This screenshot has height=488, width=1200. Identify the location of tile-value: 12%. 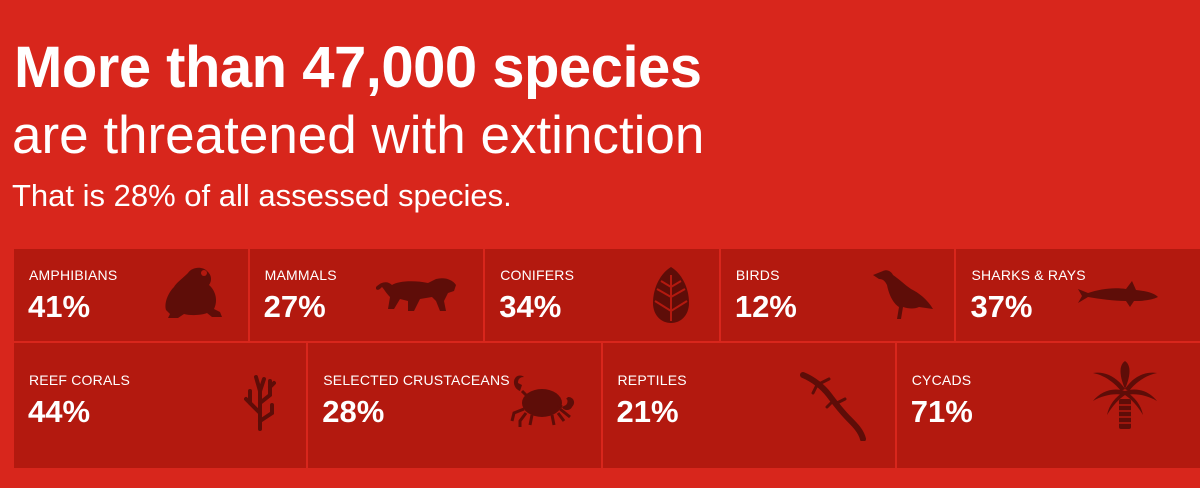
(765, 306).